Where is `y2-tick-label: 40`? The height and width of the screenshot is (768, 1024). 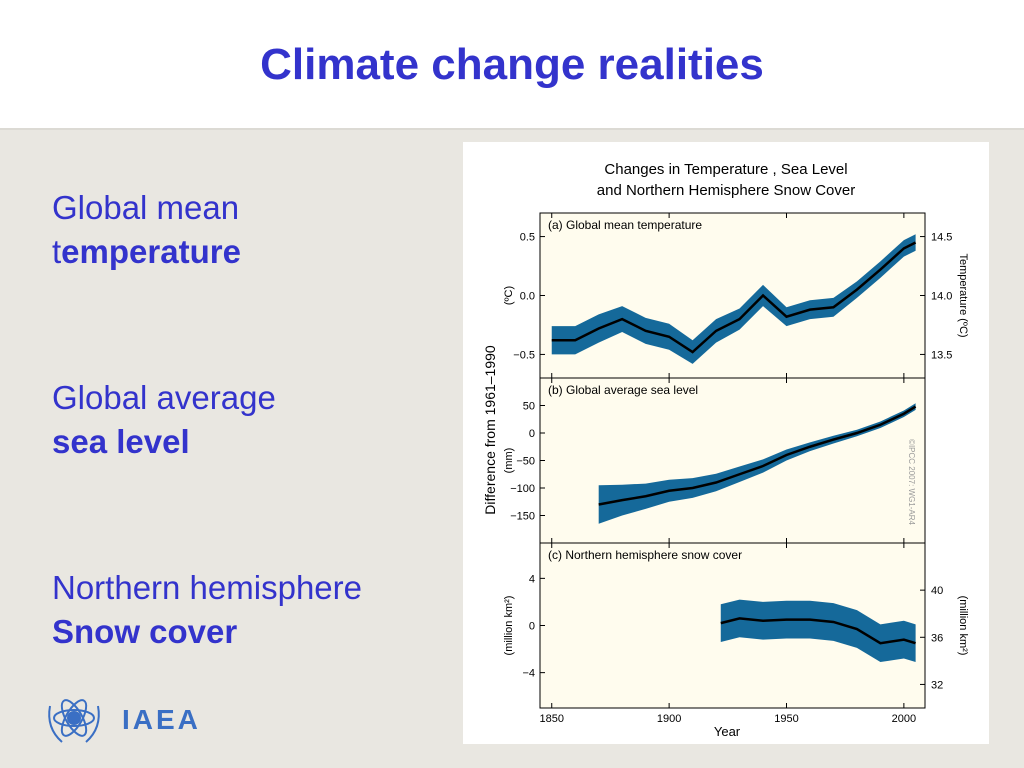
y2-tick-label: 40 is located at coordinates (937, 591).